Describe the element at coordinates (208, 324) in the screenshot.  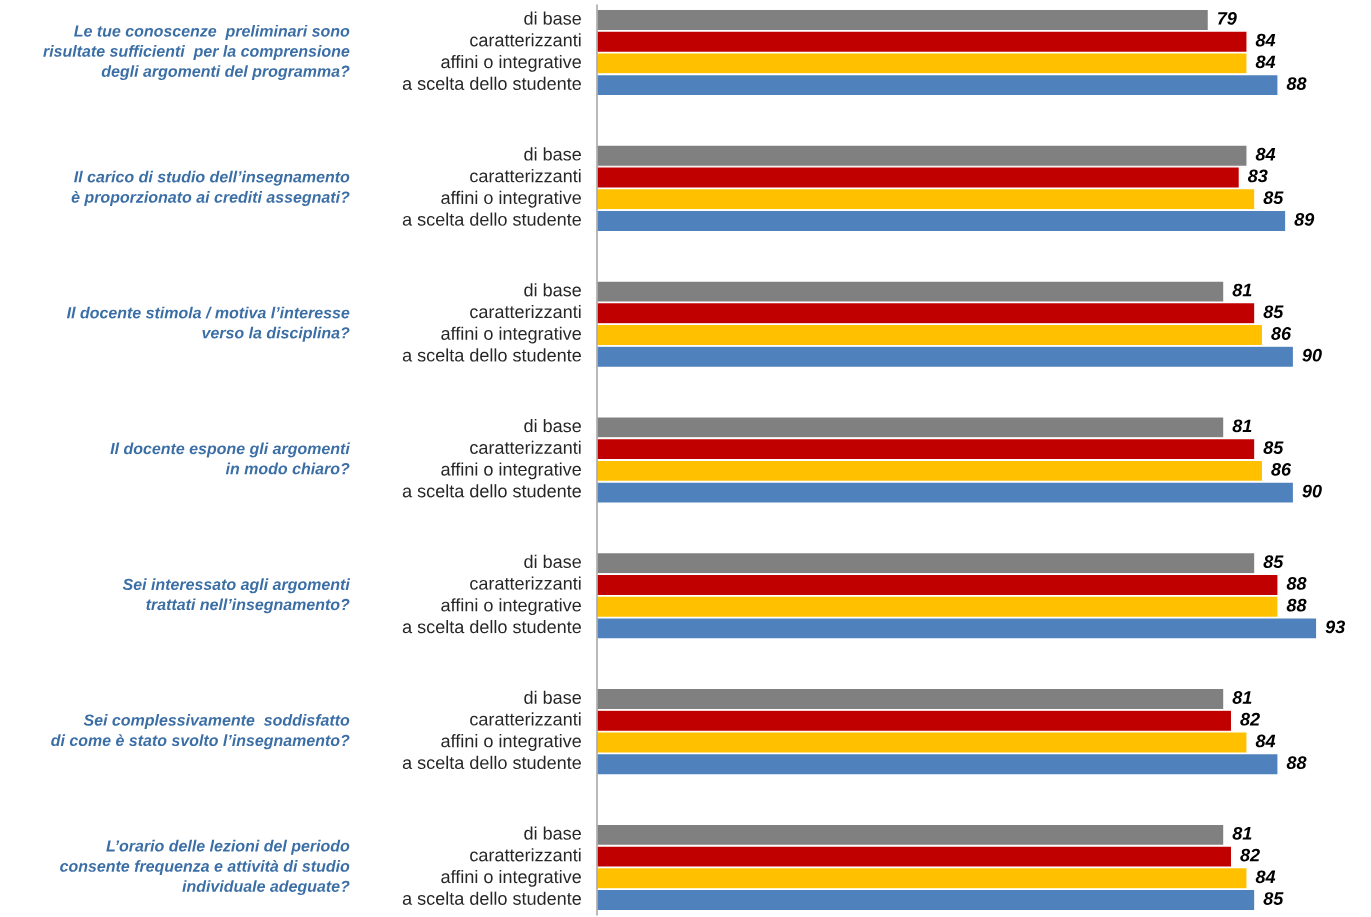
I see `y-tick-label: Il docente stimola / motiva l’interesse verso la disciplina?` at that location.